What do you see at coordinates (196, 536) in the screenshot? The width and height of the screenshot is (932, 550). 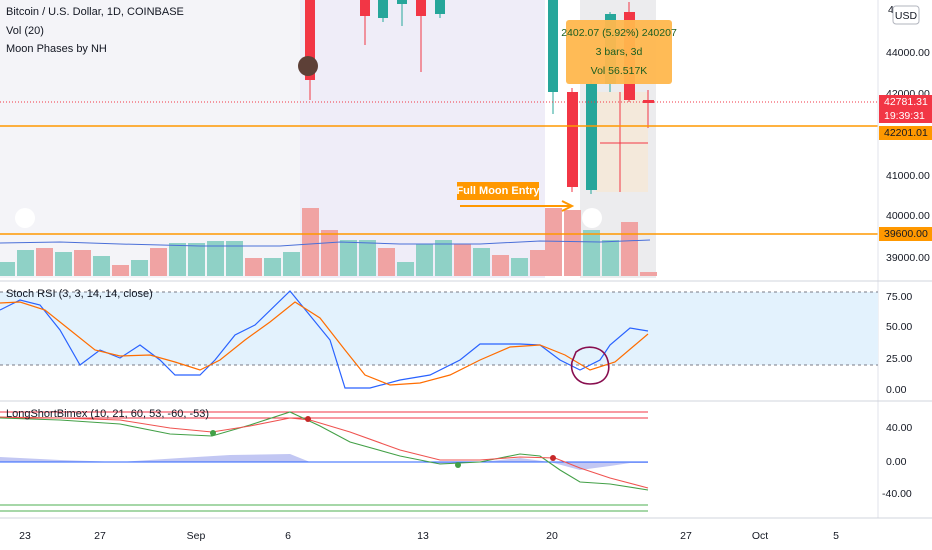 I see `date-label: Sep` at bounding box center [196, 536].